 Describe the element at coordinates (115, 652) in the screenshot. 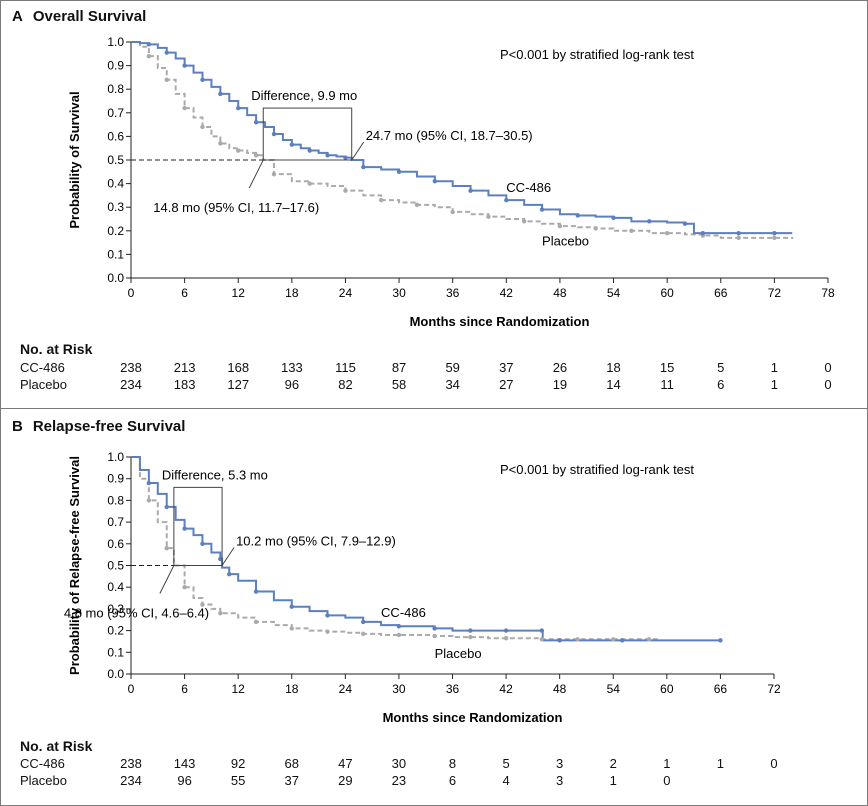

I see `y-tick-label: 0.1` at that location.